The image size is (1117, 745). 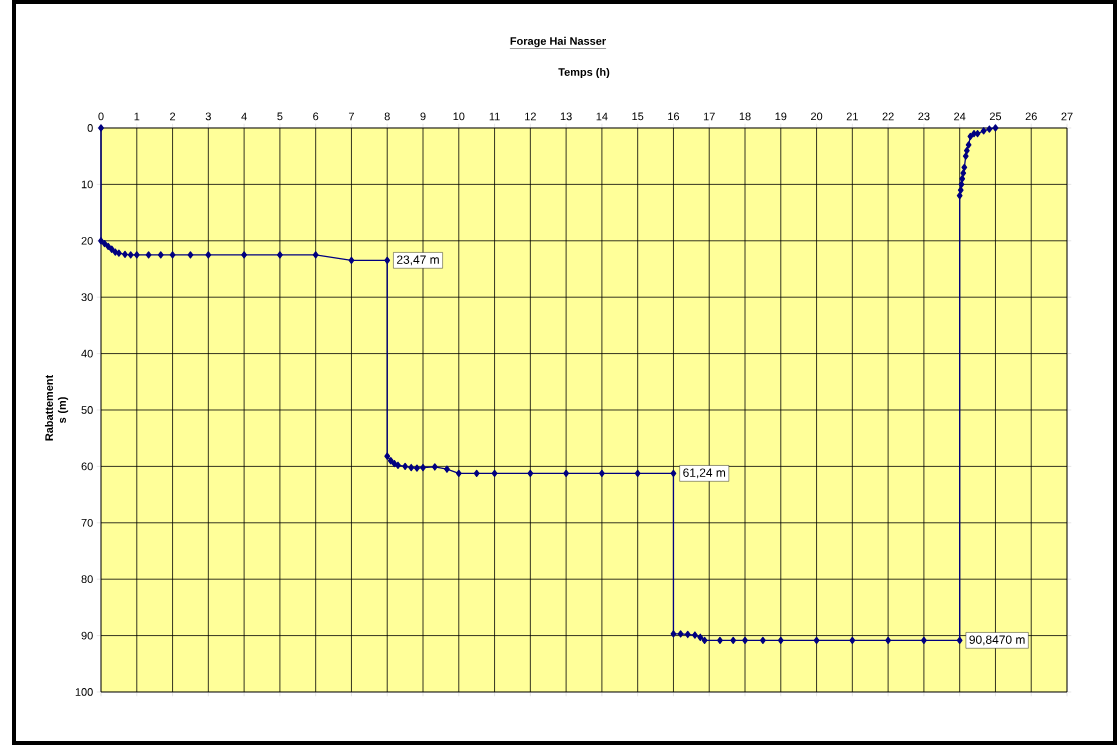 What do you see at coordinates (888, 116) in the screenshot?
I see `x-tick-label: 22` at bounding box center [888, 116].